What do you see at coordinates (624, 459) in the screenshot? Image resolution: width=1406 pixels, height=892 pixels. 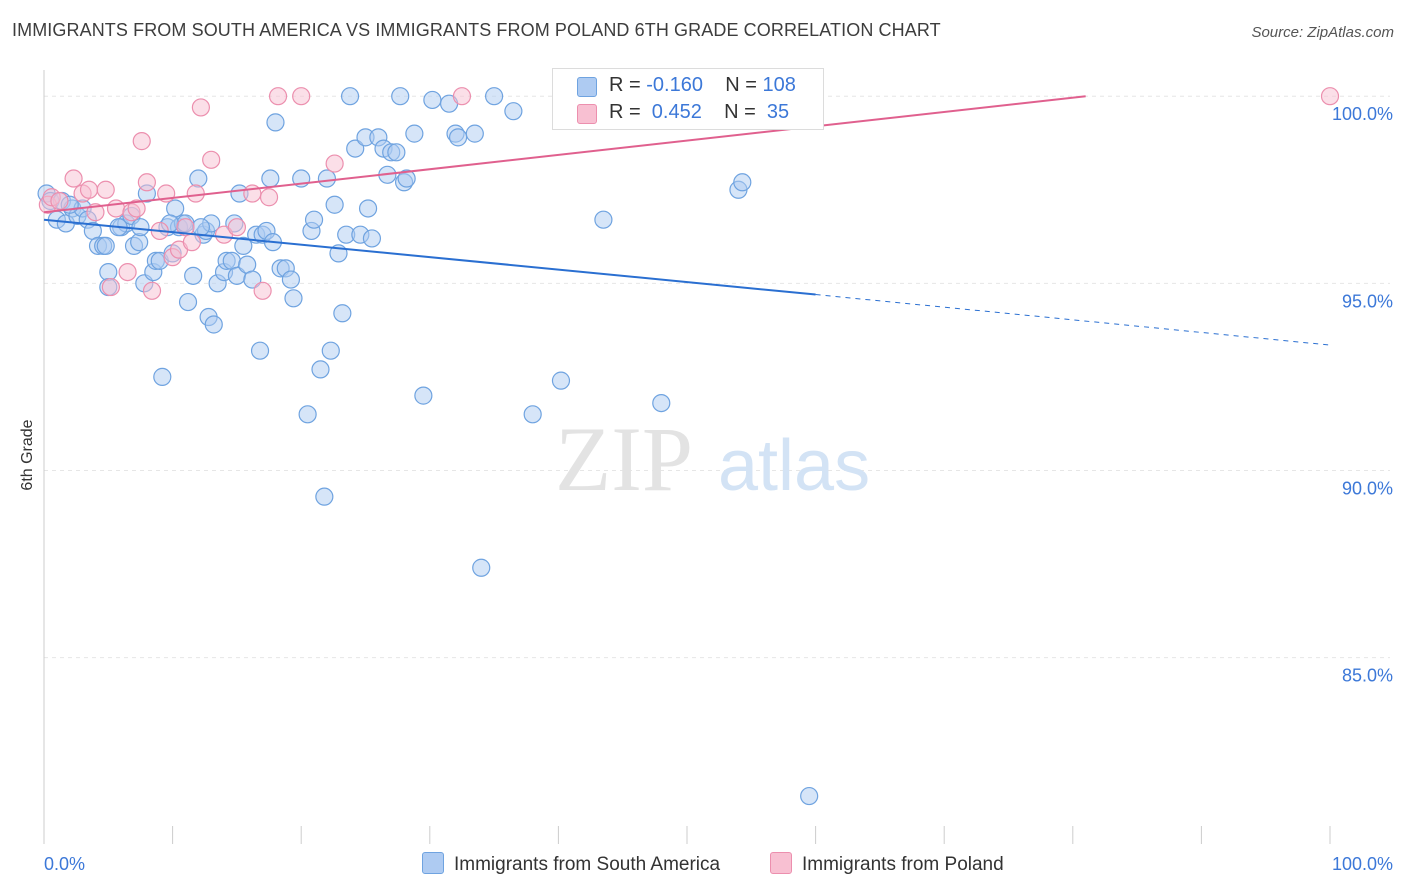 I see `watermark-zip: ZIP` at bounding box center [624, 459].